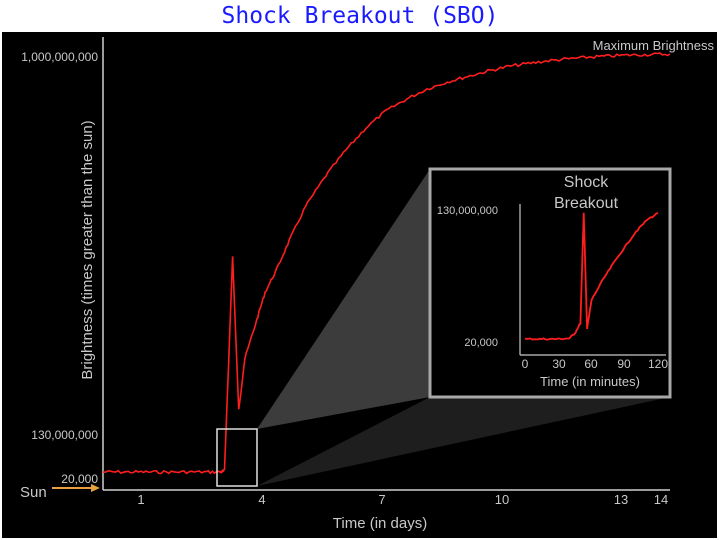  I want to click on inset-series-line, so click(591, 276).